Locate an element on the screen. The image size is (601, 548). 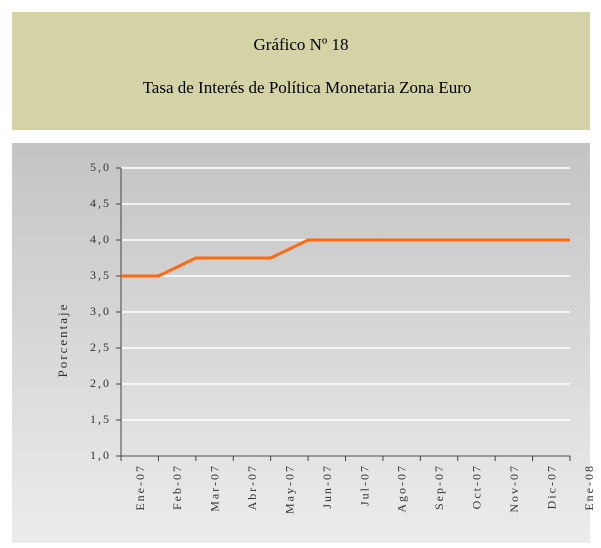
x-tick-label: Sep-07 is located at coordinates (439, 487).